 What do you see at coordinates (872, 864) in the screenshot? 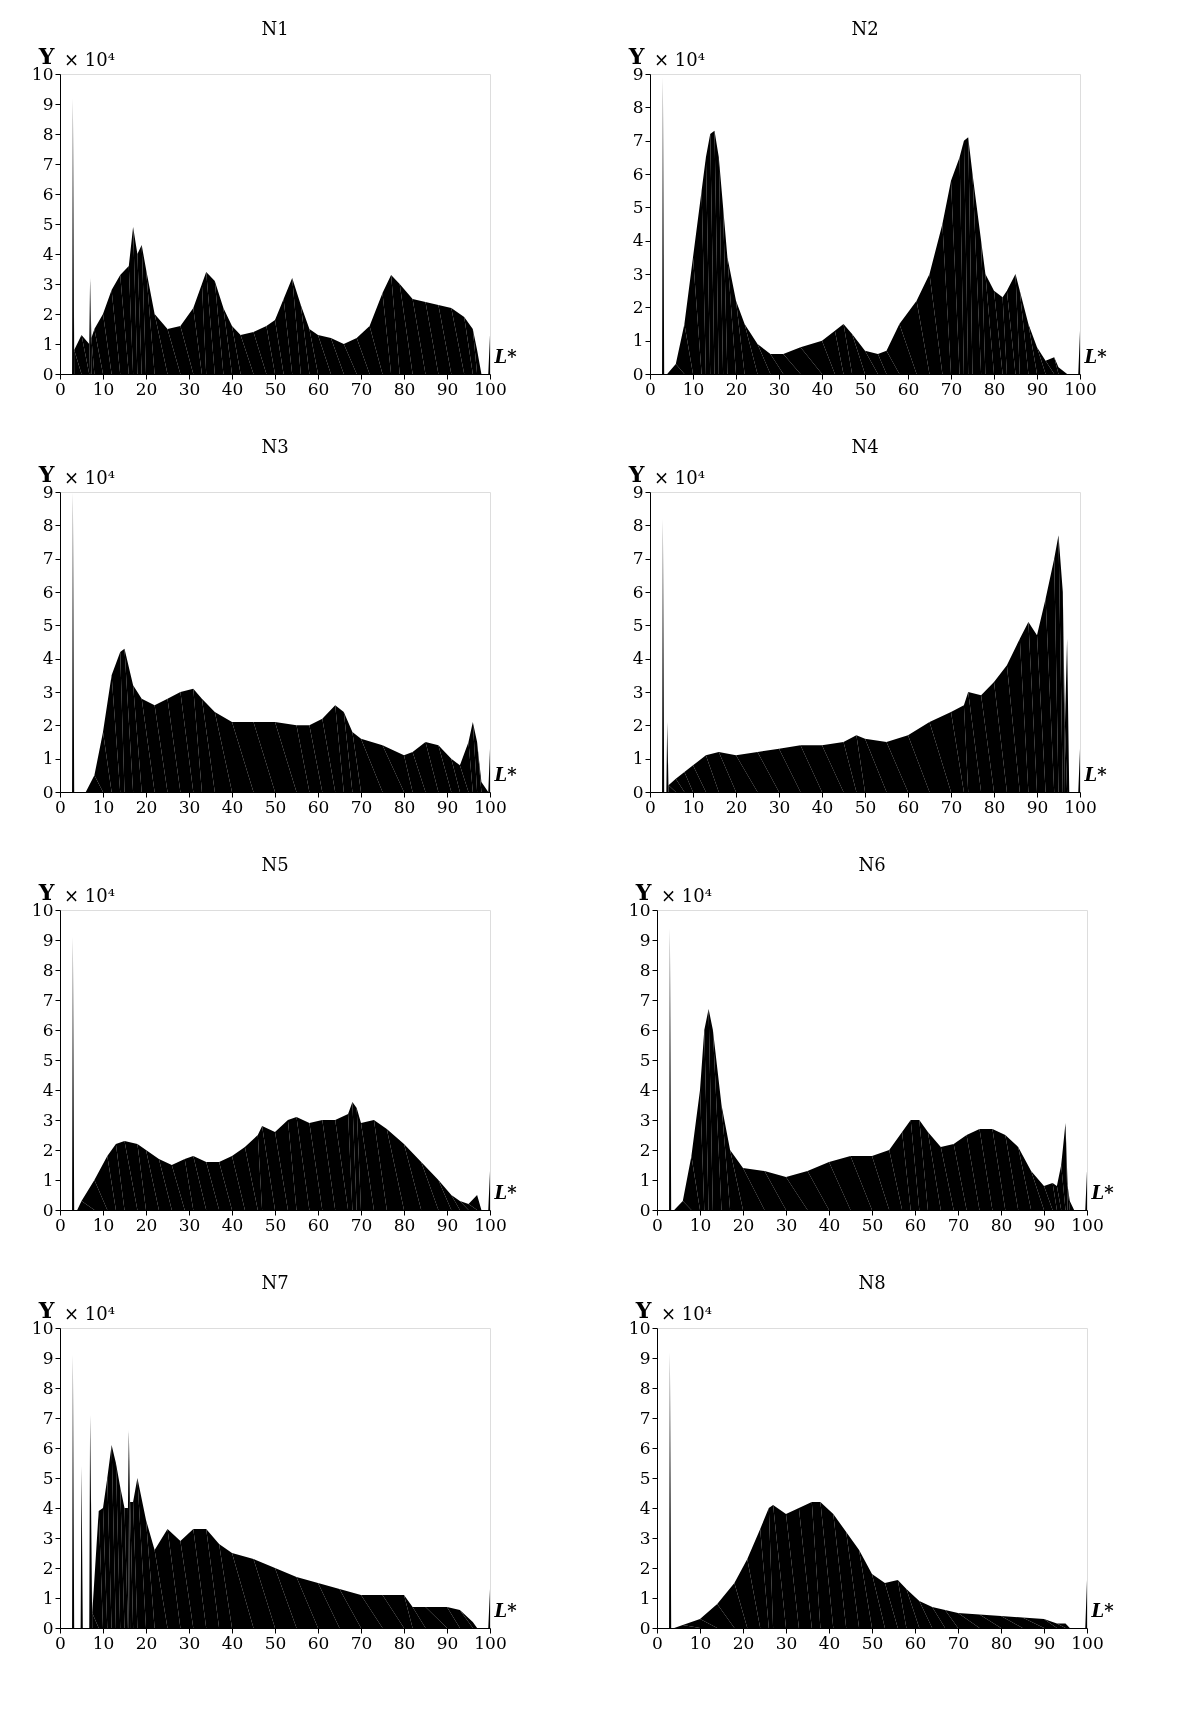
I see `chart-title: N6` at bounding box center [872, 864].